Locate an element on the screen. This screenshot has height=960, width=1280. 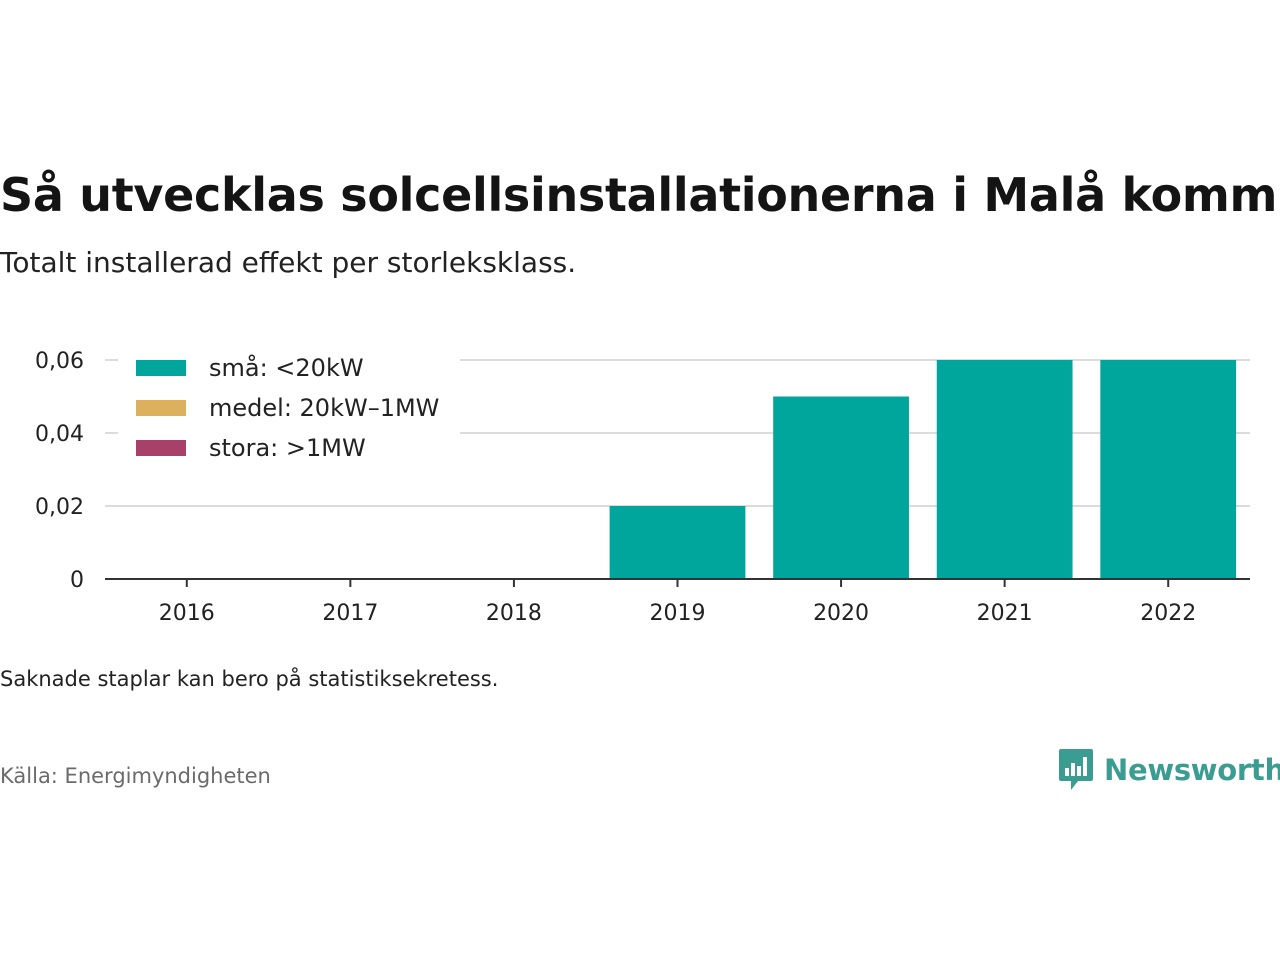
brand-logo: Newsworthy is located at coordinates (1169, 770).